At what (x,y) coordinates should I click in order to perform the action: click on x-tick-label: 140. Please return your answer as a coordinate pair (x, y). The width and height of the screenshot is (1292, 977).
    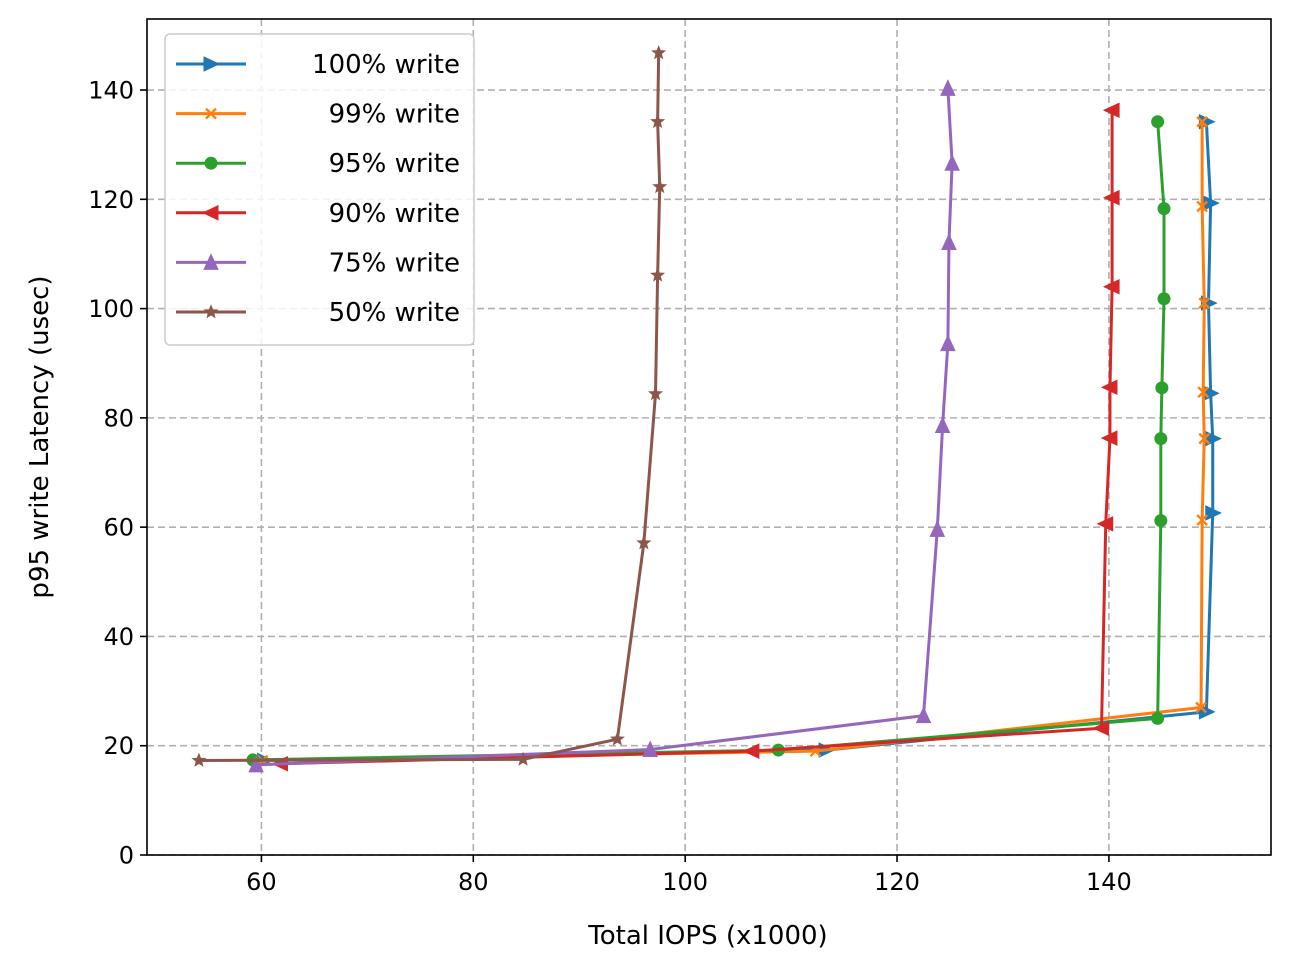
    Looking at the image, I should click on (1109, 882).